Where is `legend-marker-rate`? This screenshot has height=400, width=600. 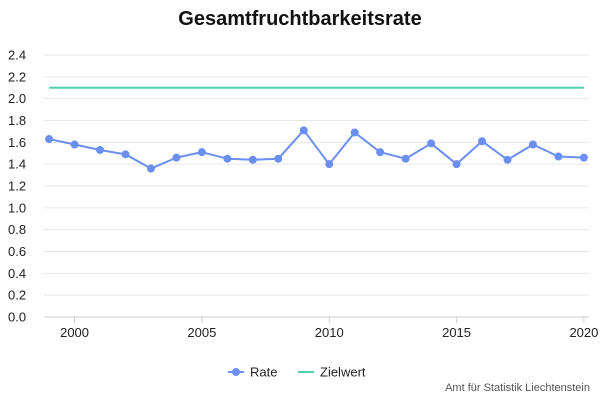
legend-marker-rate is located at coordinates (236, 372).